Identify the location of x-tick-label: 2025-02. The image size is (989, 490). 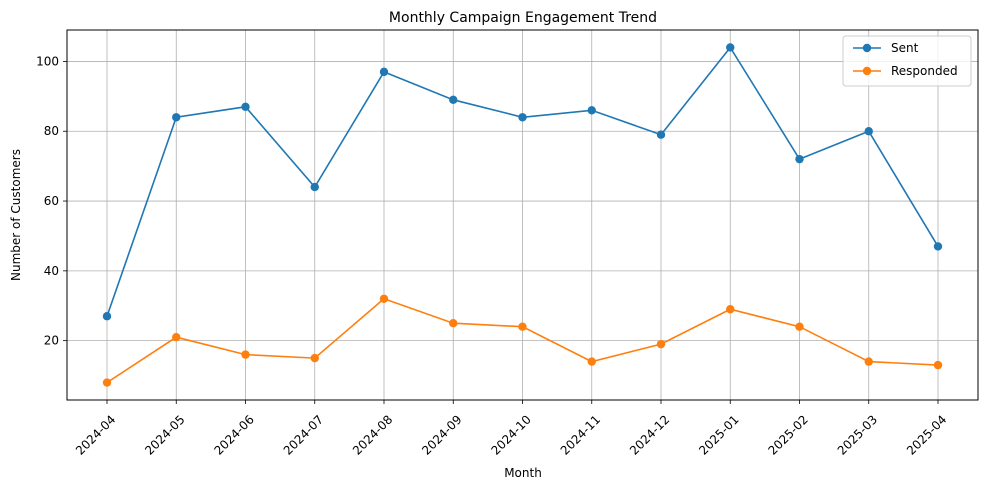
(787, 434).